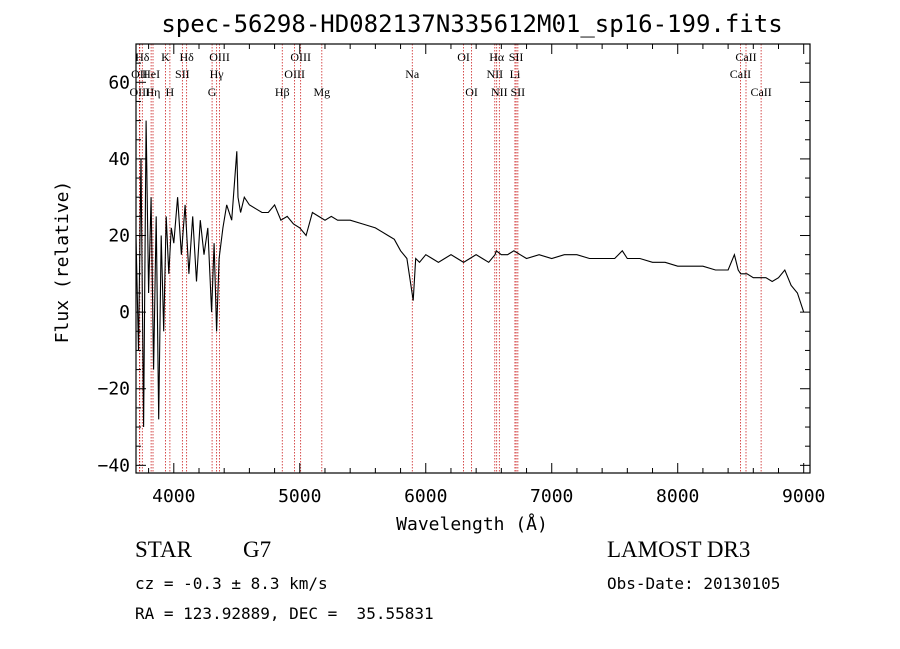 This screenshot has width=900, height=649. Describe the element at coordinates (231, 583) in the screenshot. I see `redshift-text: cz = -0.3 ± 8.3 km/s` at that location.